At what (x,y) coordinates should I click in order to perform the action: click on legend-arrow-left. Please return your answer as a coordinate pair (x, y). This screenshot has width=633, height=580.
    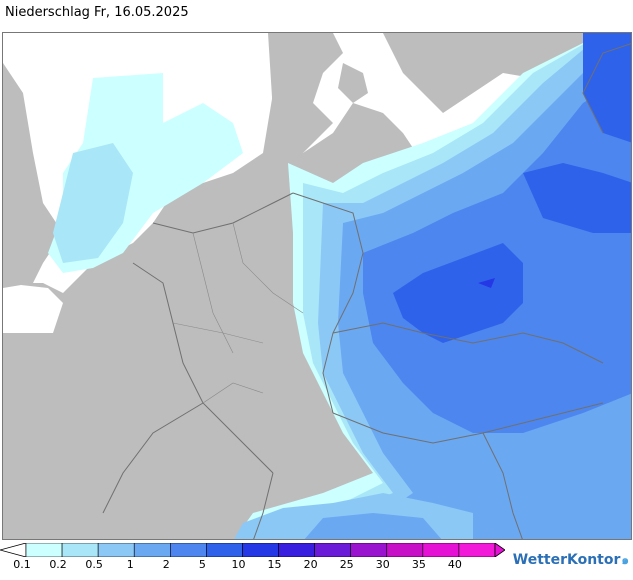
    Looking at the image, I should click on (13, 550).